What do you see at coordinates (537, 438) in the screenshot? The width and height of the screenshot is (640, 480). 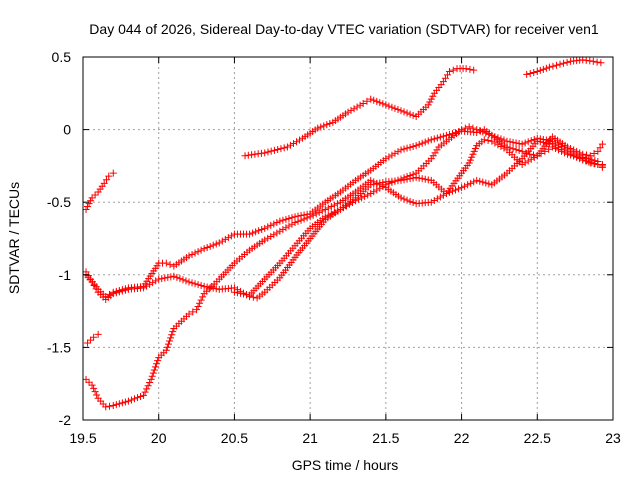 I see `x-tick-label: 22.5` at bounding box center [537, 438].